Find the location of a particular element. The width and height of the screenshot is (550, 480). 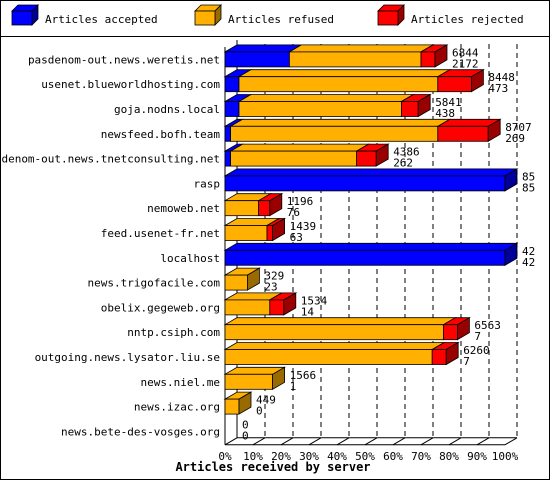

legend-label: Articles rejected is located at coordinates (467, 19).